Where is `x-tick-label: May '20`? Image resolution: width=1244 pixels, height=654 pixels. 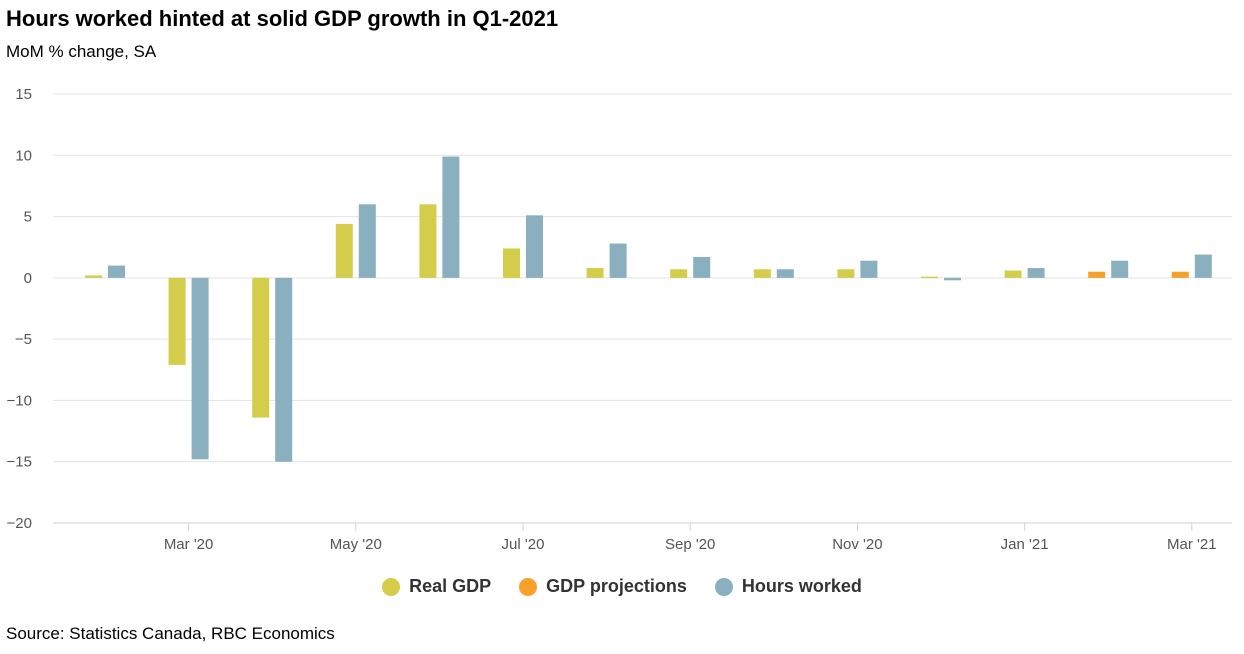
x-tick-label: May '20 is located at coordinates (356, 544).